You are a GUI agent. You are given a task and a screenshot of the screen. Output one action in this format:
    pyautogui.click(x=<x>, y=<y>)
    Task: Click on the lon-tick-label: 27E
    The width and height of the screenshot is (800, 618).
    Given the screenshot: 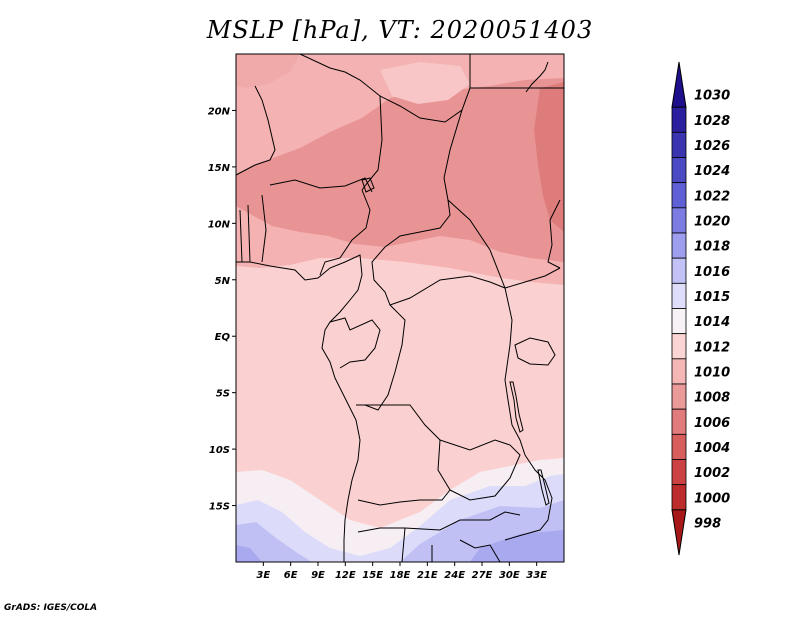 What is the action you would take?
    pyautogui.click(x=482, y=575)
    